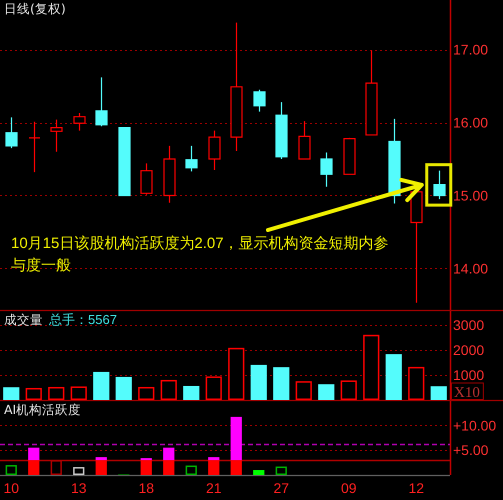  What do you see at coordinates (11, 488) in the screenshot?
I see `x-tick-label: 10` at bounding box center [11, 488].